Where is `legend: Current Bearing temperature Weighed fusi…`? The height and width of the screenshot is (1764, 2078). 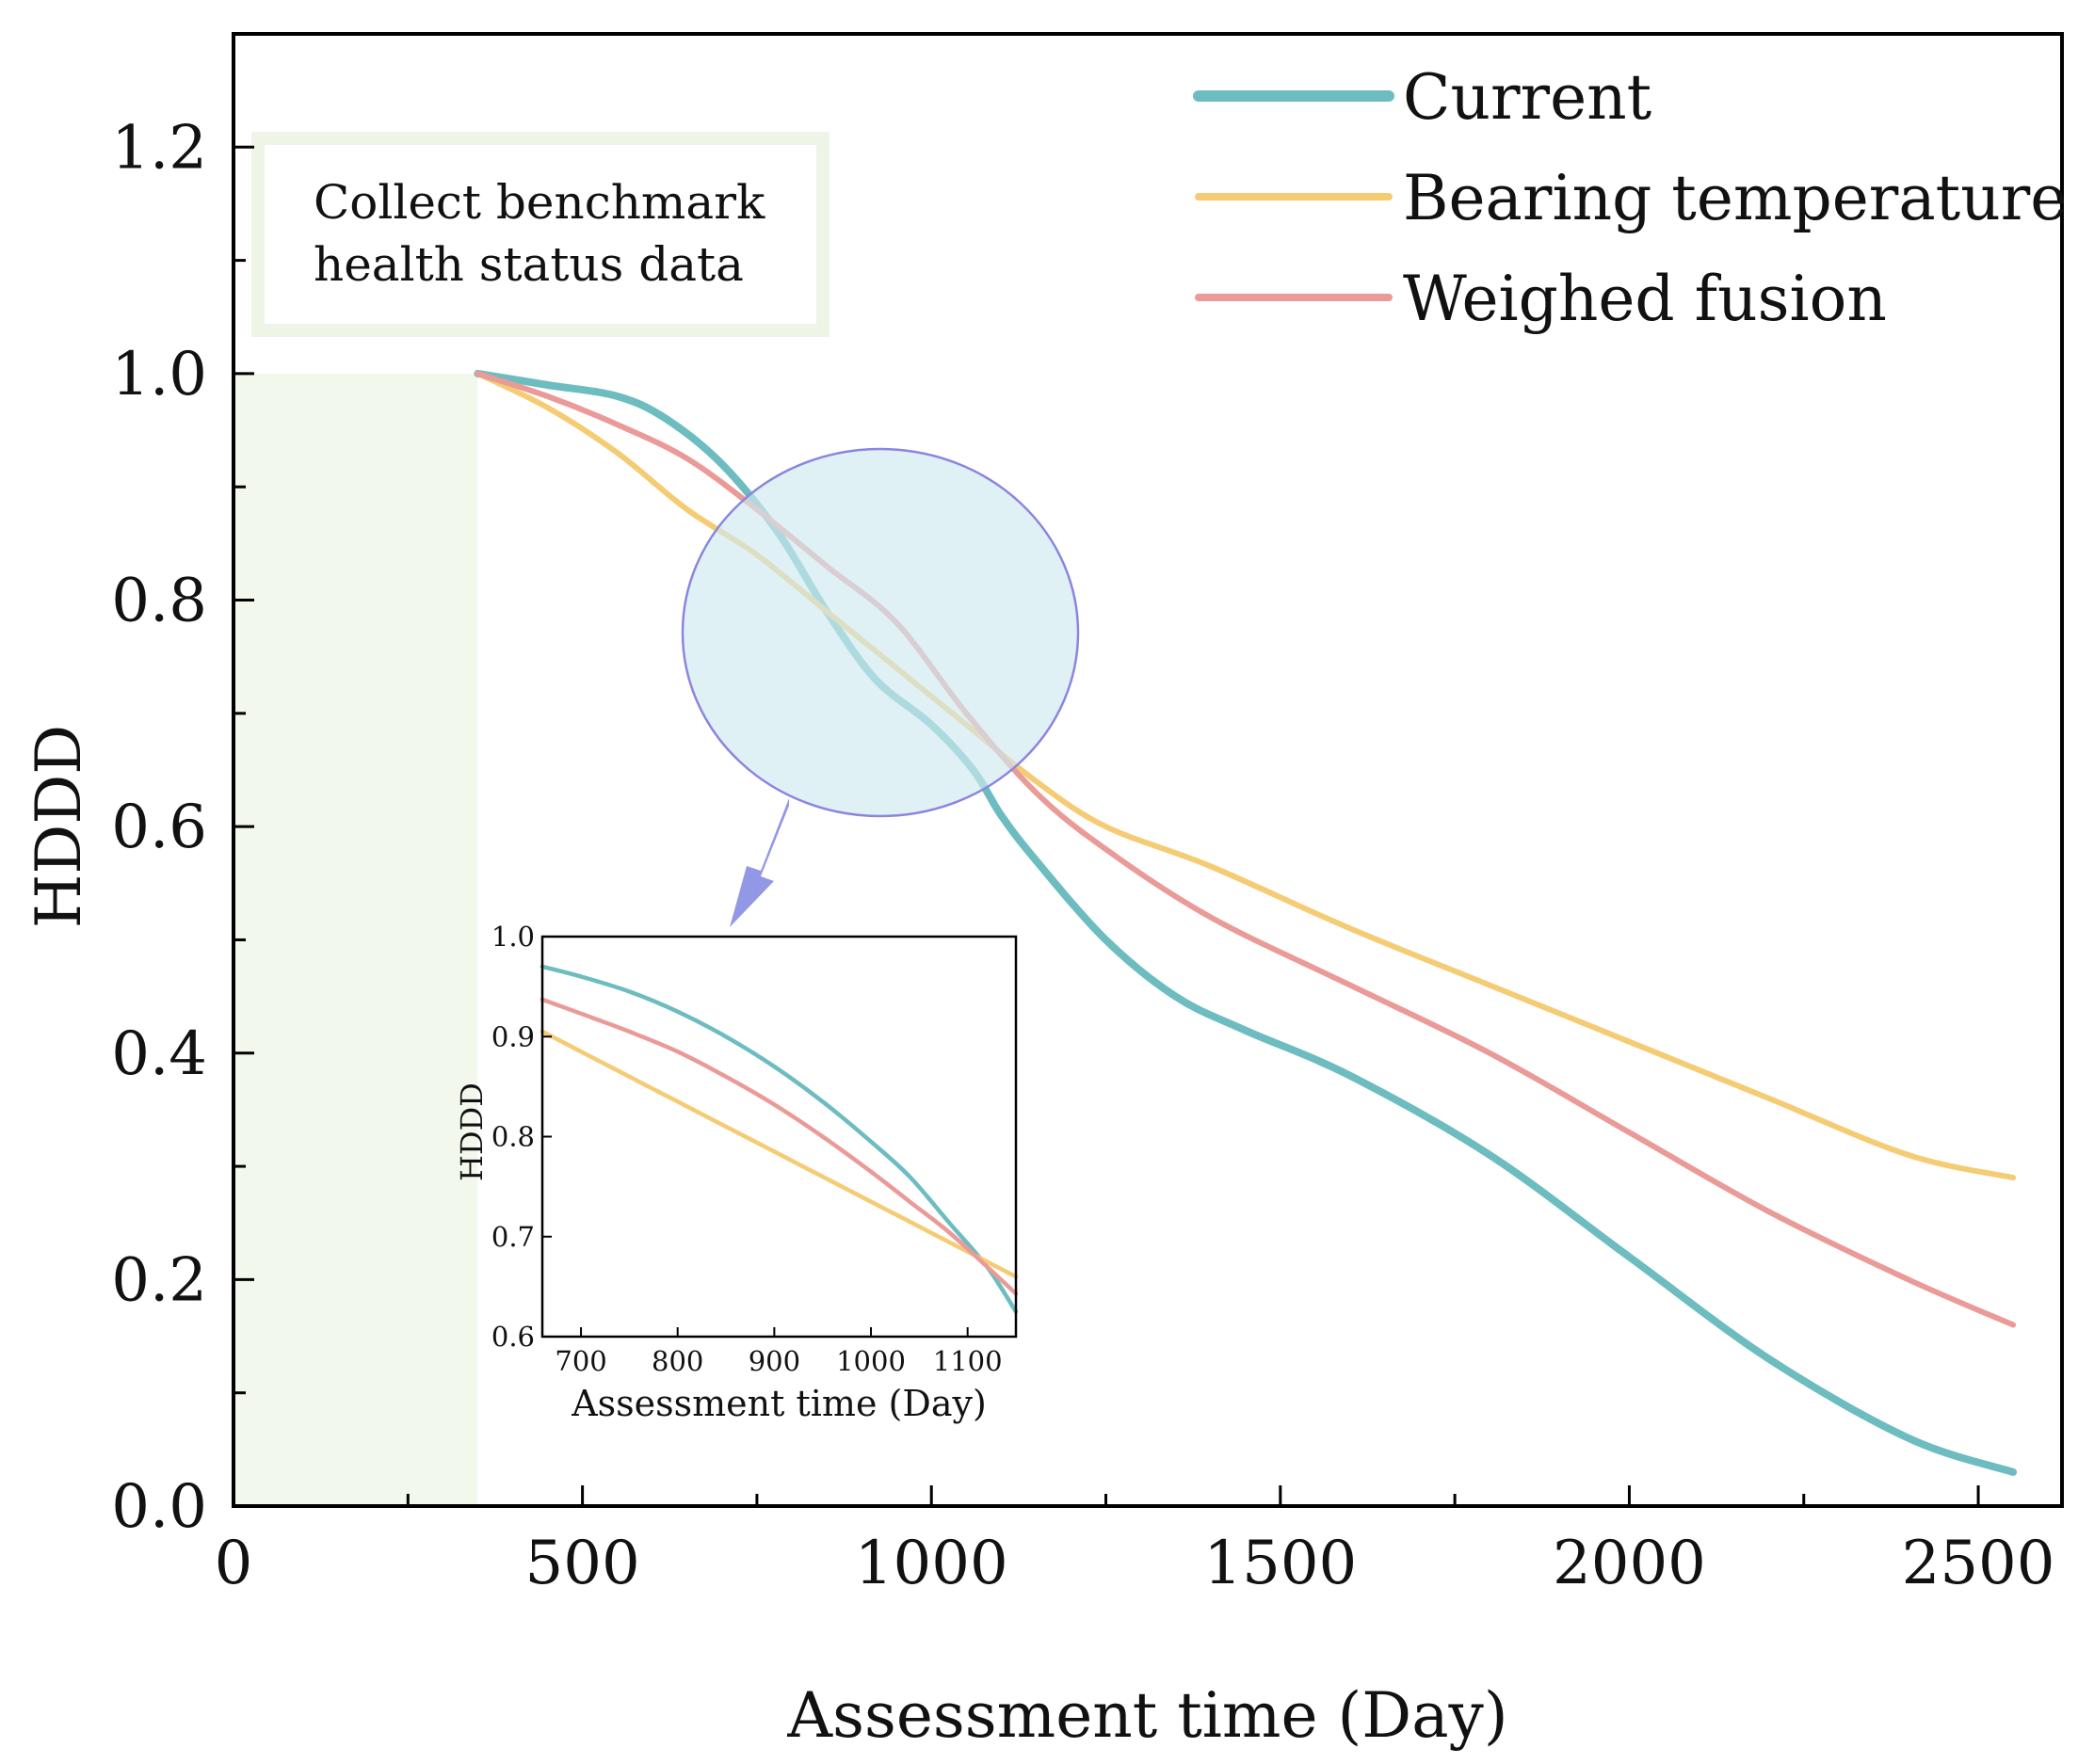 legend: Current Bearing temperature Weighed fusi… is located at coordinates (1630, 198).